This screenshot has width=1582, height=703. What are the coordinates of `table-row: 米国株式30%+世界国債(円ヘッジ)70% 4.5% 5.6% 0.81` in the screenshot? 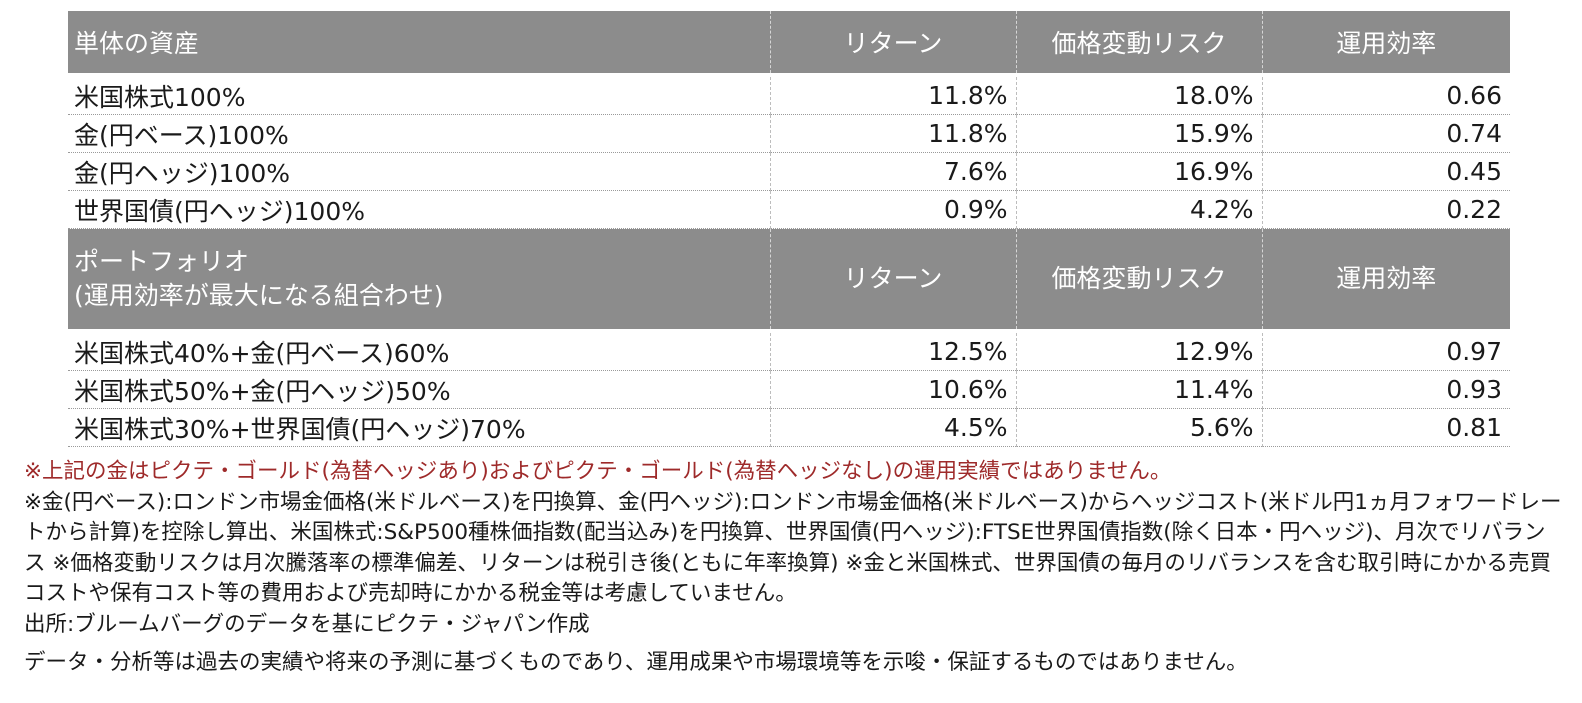 It's located at (789, 427).